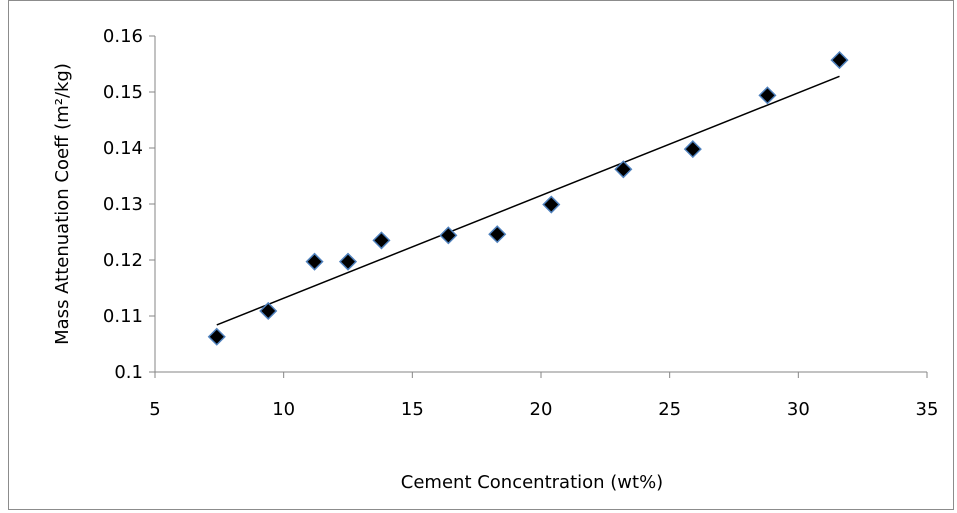  Describe the element at coordinates (123, 204) in the screenshot. I see `y-tick-label: 0.13` at that location.